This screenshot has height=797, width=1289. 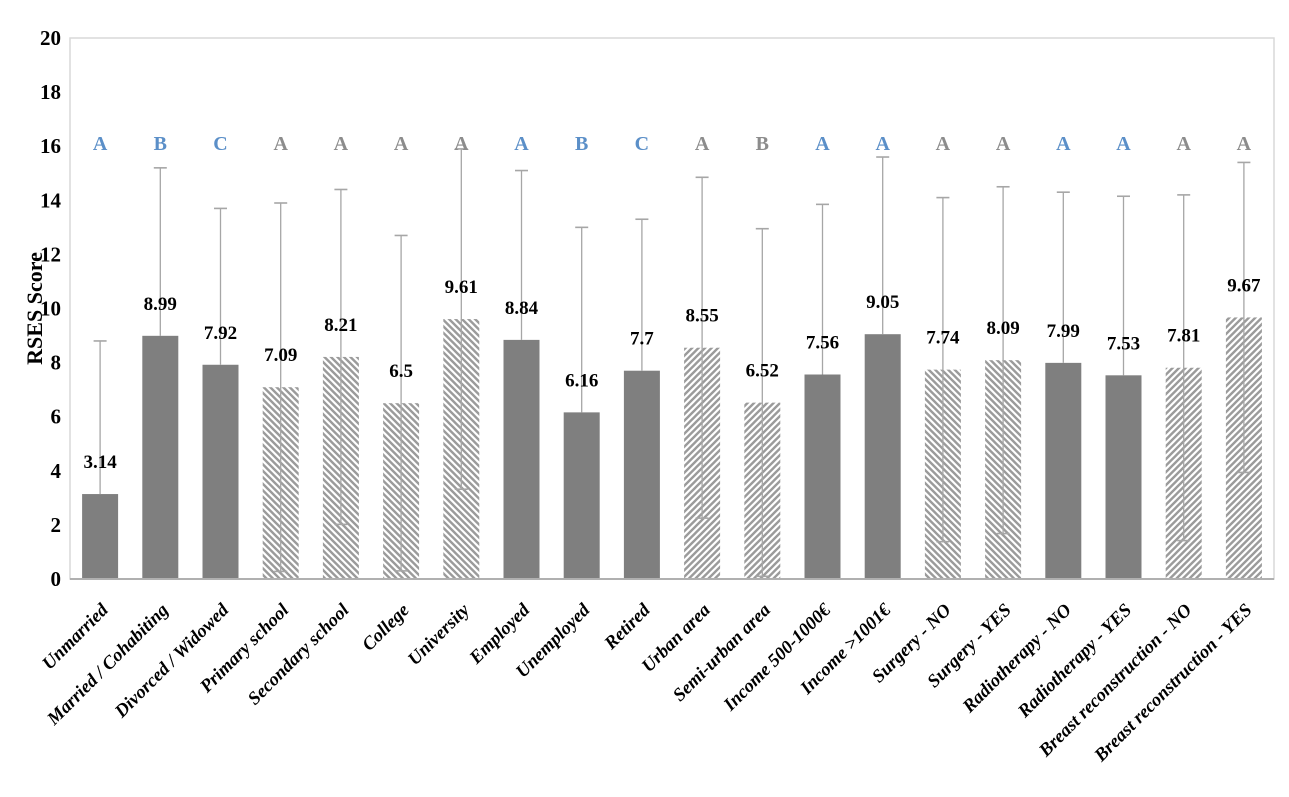 I want to click on value-label: 7.56, so click(x=822, y=343).